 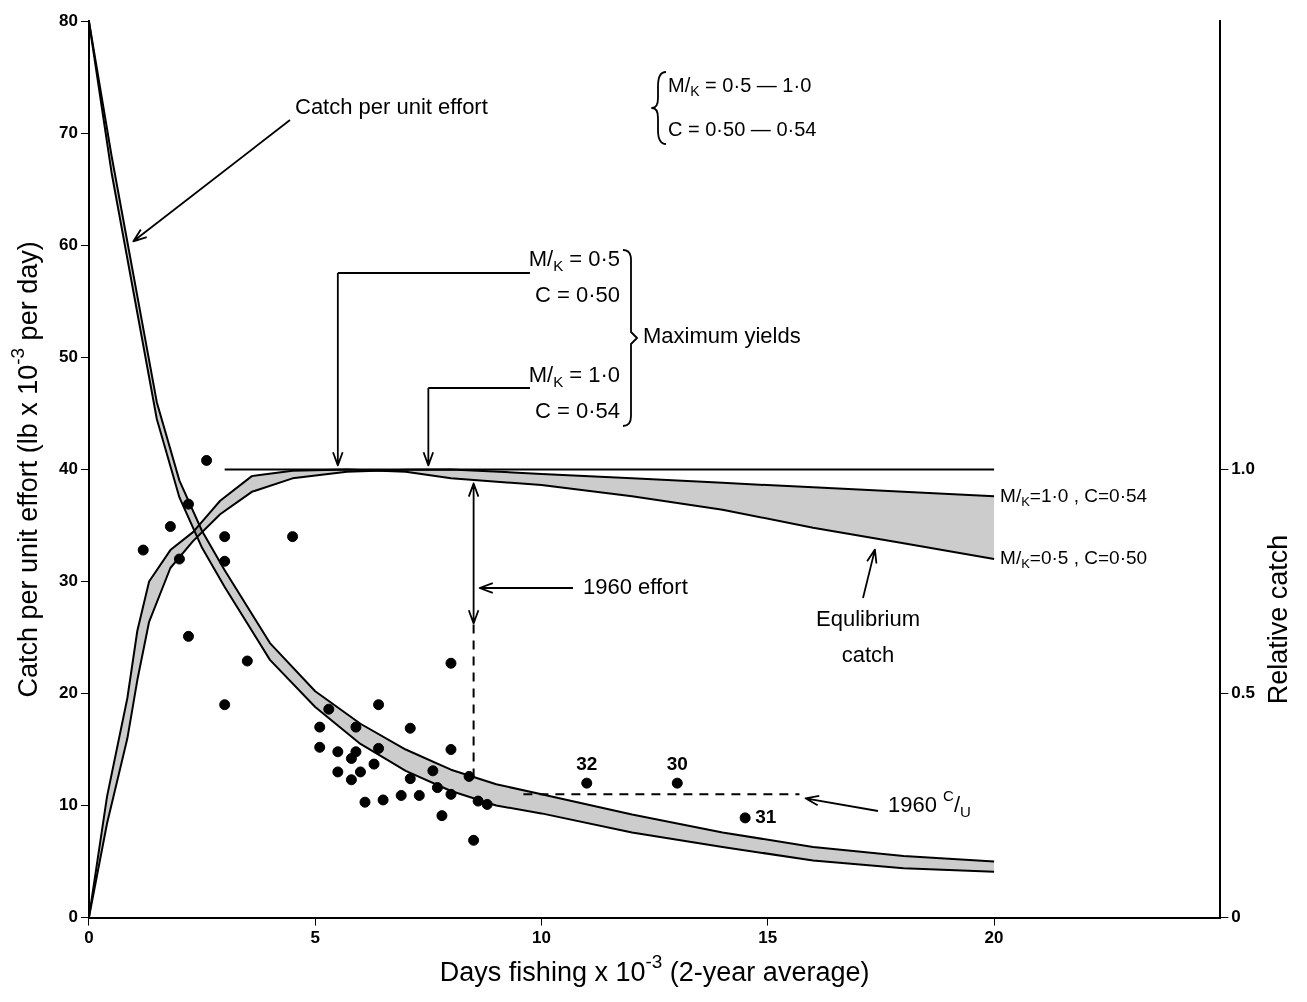 What do you see at coordinates (1278, 619) in the screenshot?
I see `y2-axis-title: Relative catch` at bounding box center [1278, 619].